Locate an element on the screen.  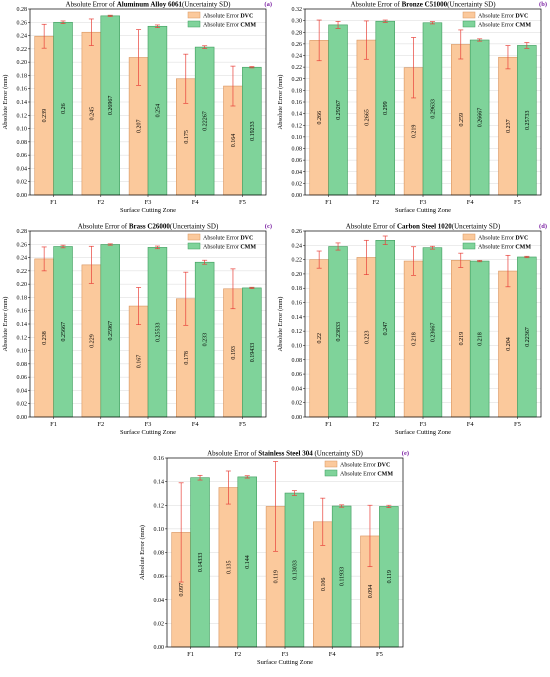
data-label: 0.223 is located at coordinates (367, 337).